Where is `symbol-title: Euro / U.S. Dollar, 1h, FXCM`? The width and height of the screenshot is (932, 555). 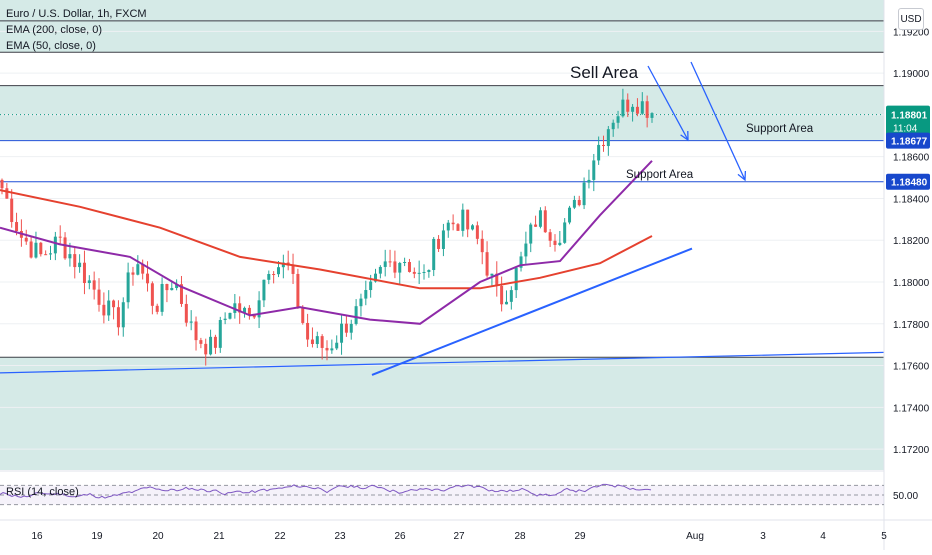 symbol-title: Euro / U.S. Dollar, 1h, FXCM is located at coordinates (76, 14).